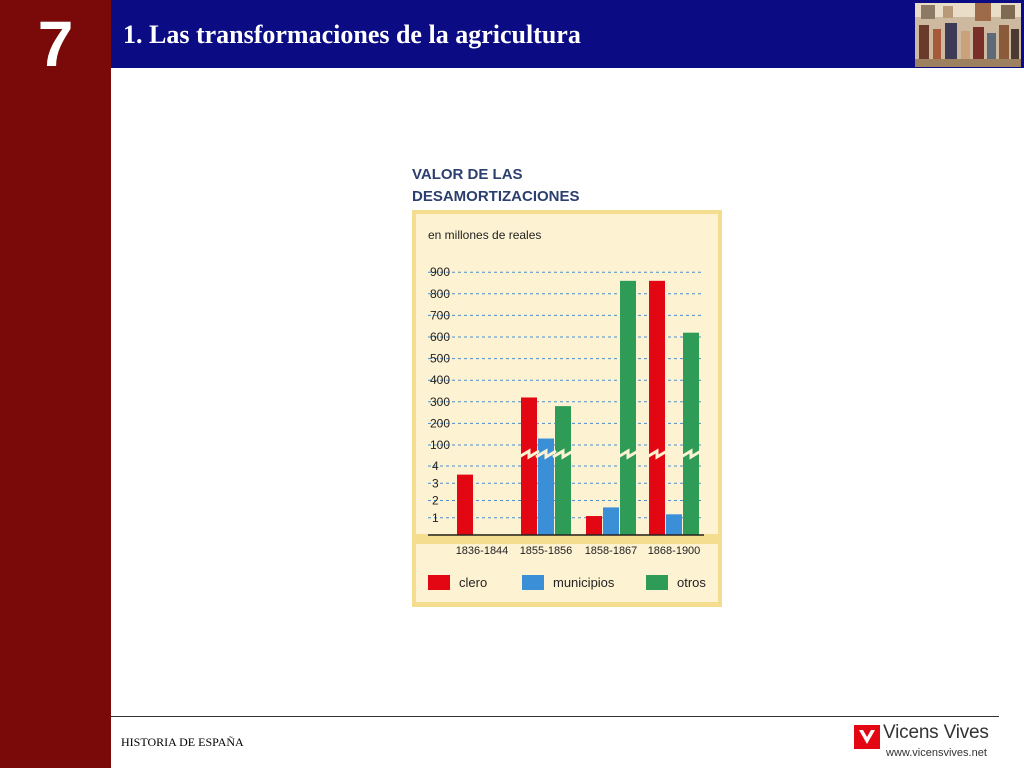 Image resolution: width=1024 pixels, height=768 pixels. Describe the element at coordinates (496, 196) in the screenshot. I see `chart-title-line-2: DESAMORTIZACIONES` at that location.